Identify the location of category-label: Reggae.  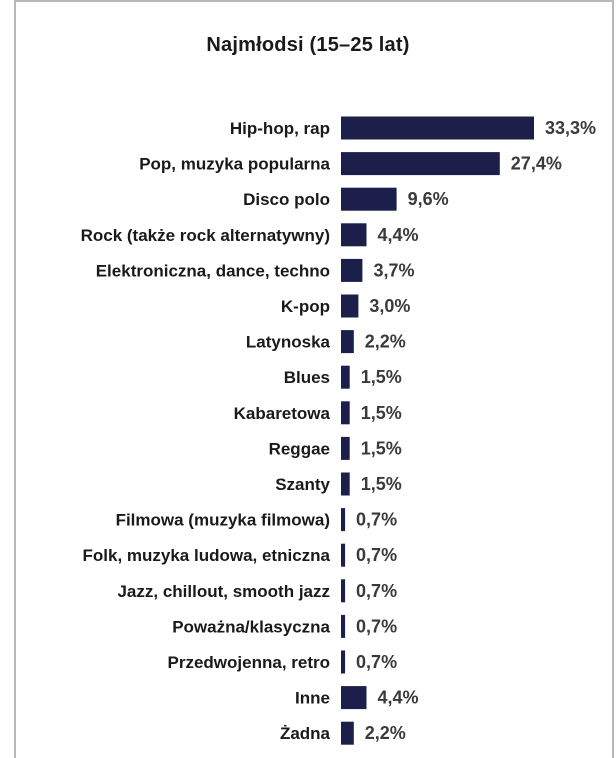
(299, 448).